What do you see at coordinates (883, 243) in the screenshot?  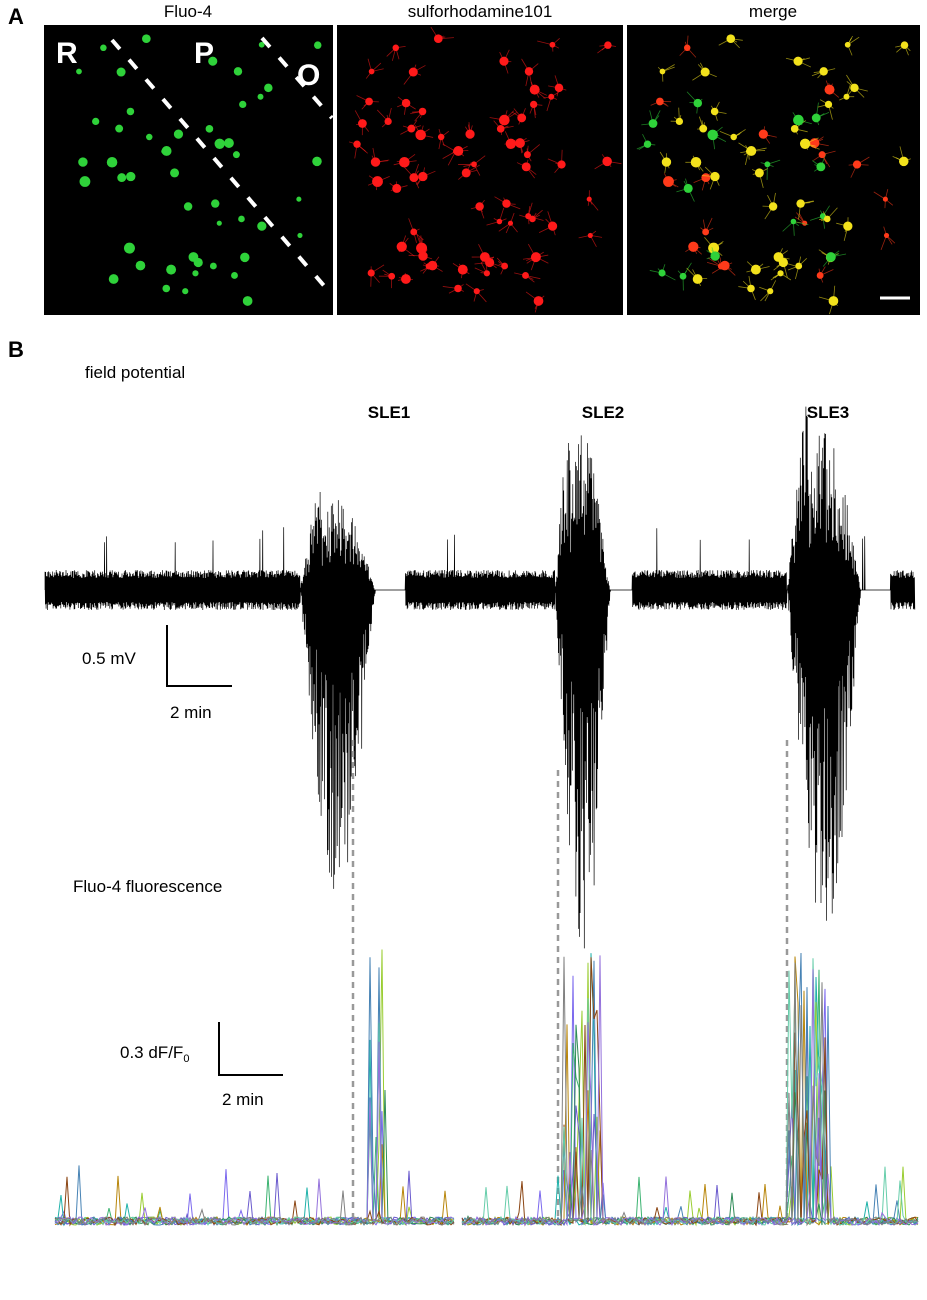 I see `cell-process` at bounding box center [883, 243].